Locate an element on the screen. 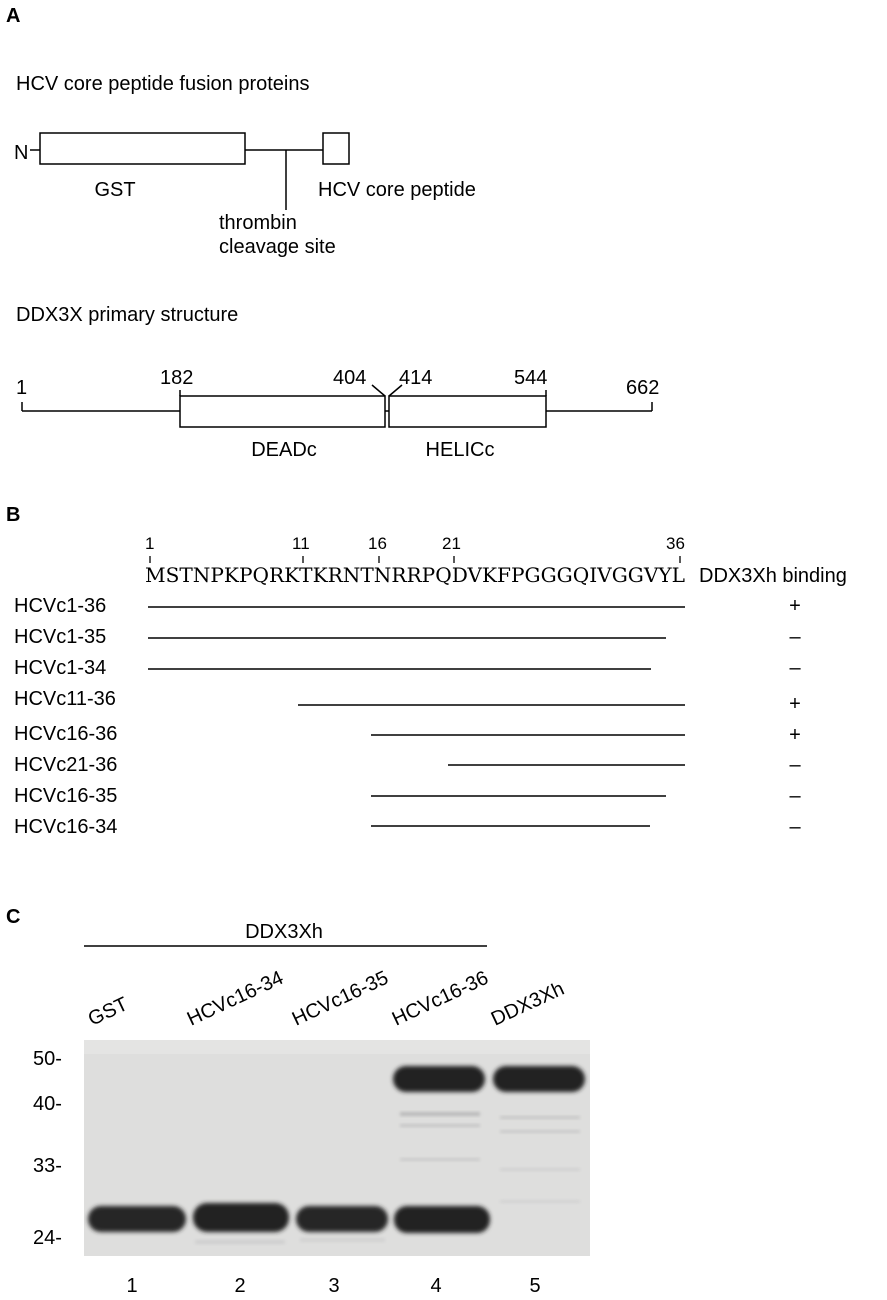  construct-name: HCVc16-36 is located at coordinates (65, 734).